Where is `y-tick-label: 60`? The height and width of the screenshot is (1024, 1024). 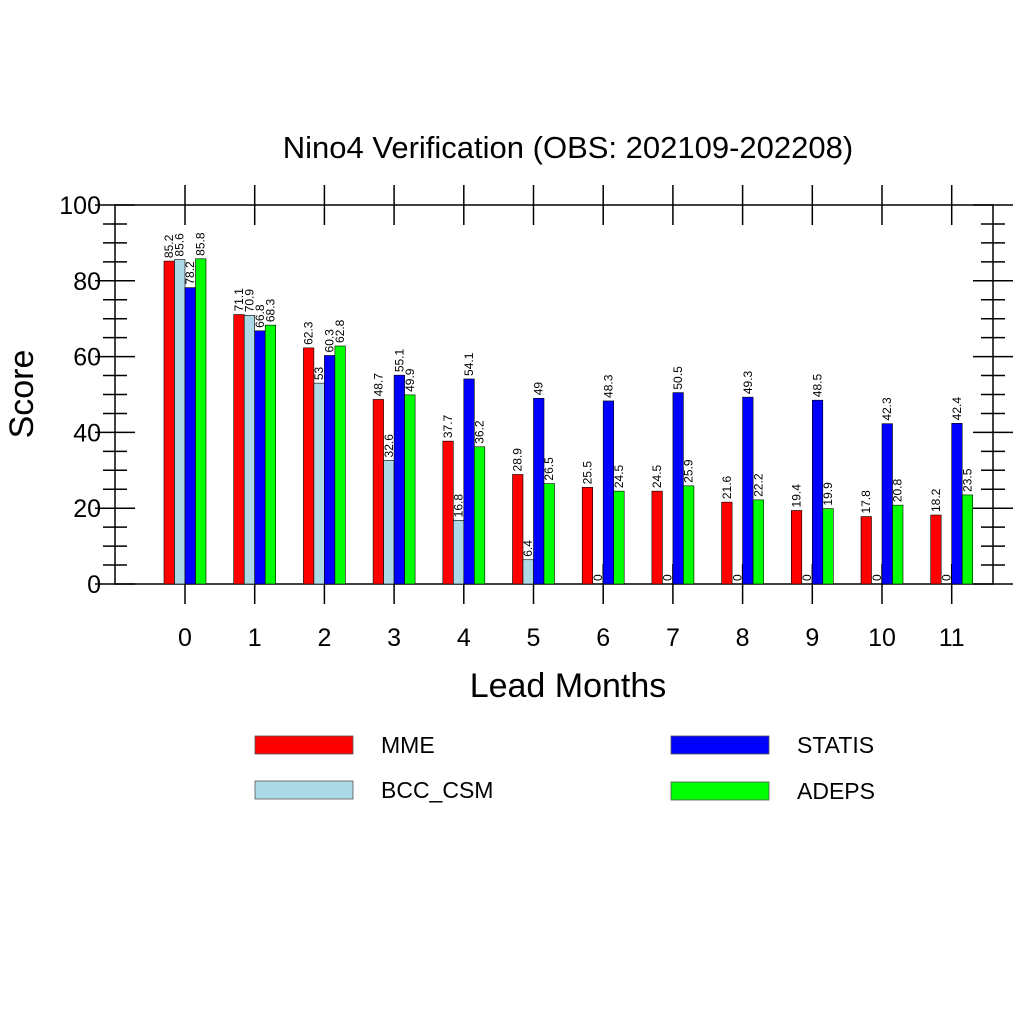 y-tick-label: 60 is located at coordinates (87, 358).